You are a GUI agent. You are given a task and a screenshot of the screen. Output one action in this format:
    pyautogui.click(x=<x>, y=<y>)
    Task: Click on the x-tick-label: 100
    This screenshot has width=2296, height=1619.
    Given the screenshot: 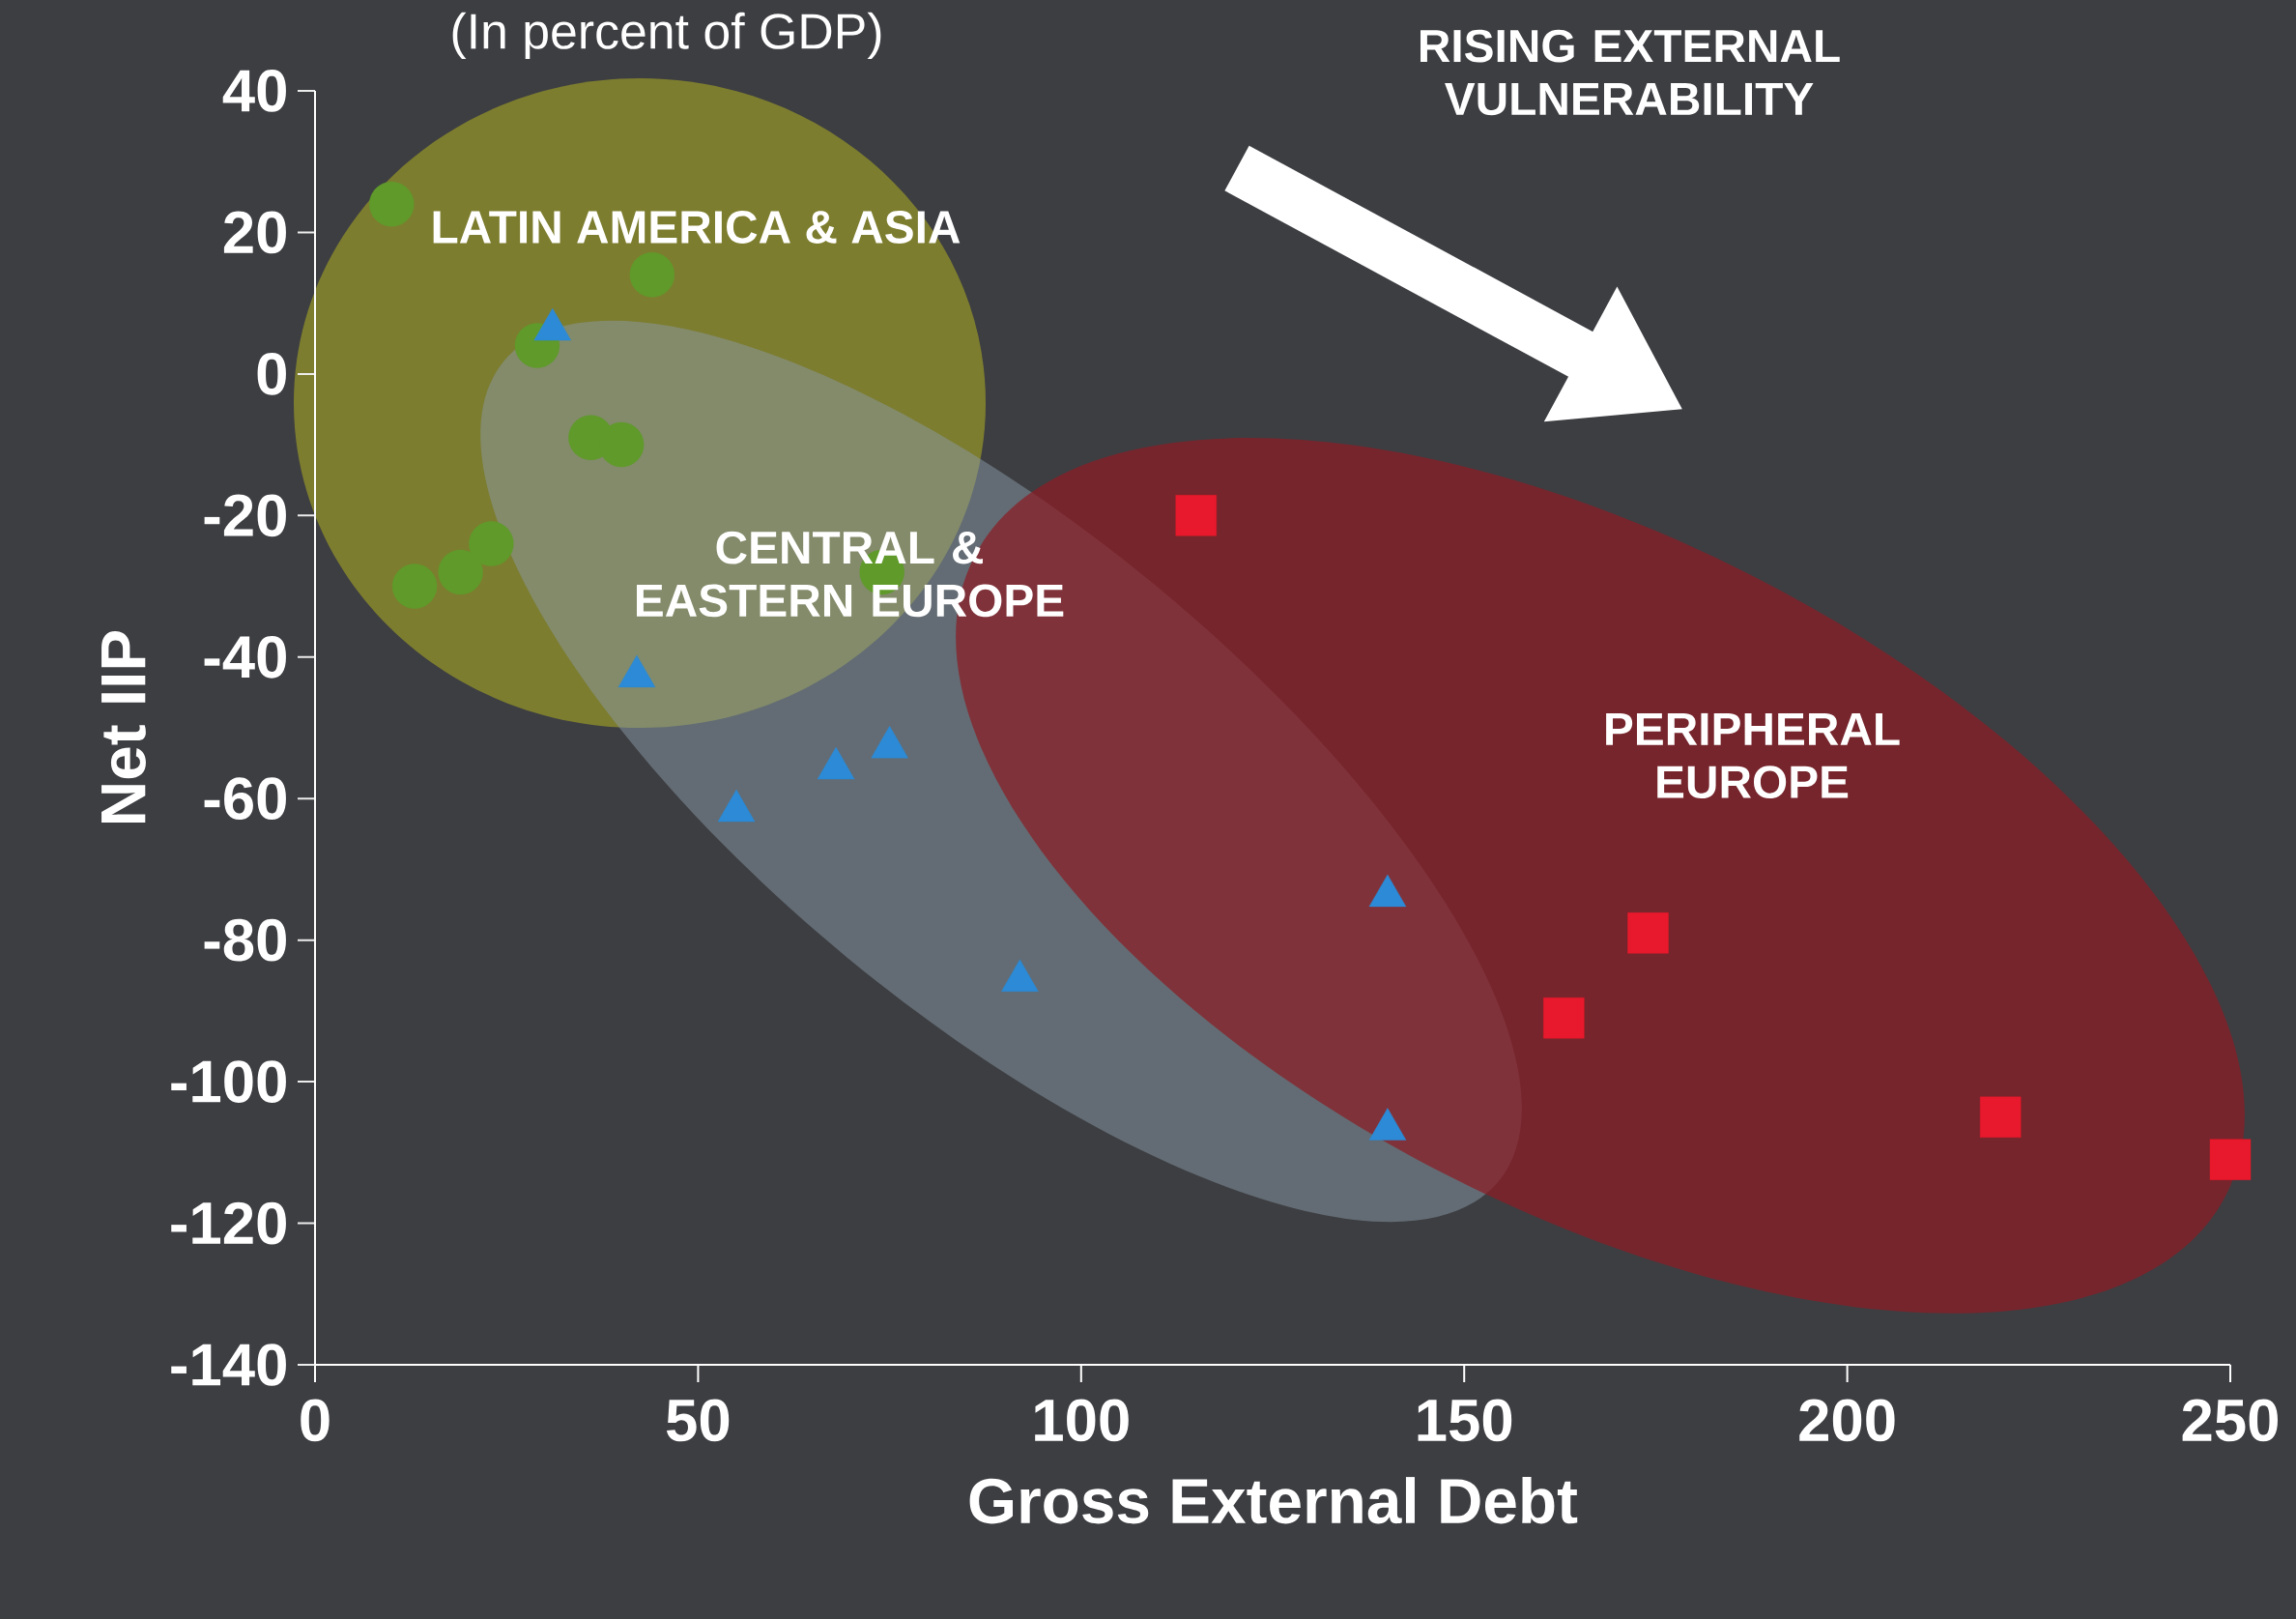 What is the action you would take?
    pyautogui.click(x=1082, y=1420)
    